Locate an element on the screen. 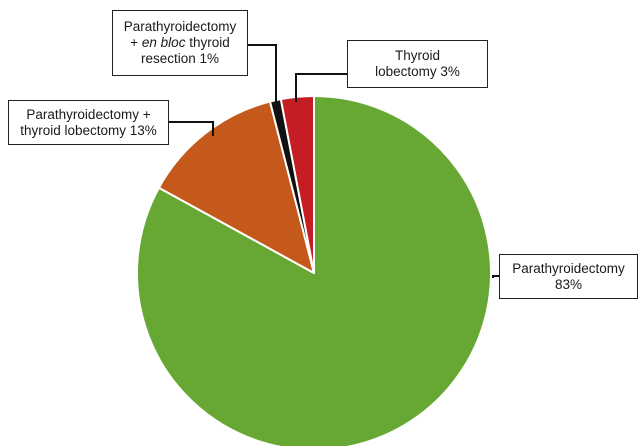 Image resolution: width=638 pixels, height=446 pixels. leader-line-parathyroidectomy is located at coordinates (495, 276).